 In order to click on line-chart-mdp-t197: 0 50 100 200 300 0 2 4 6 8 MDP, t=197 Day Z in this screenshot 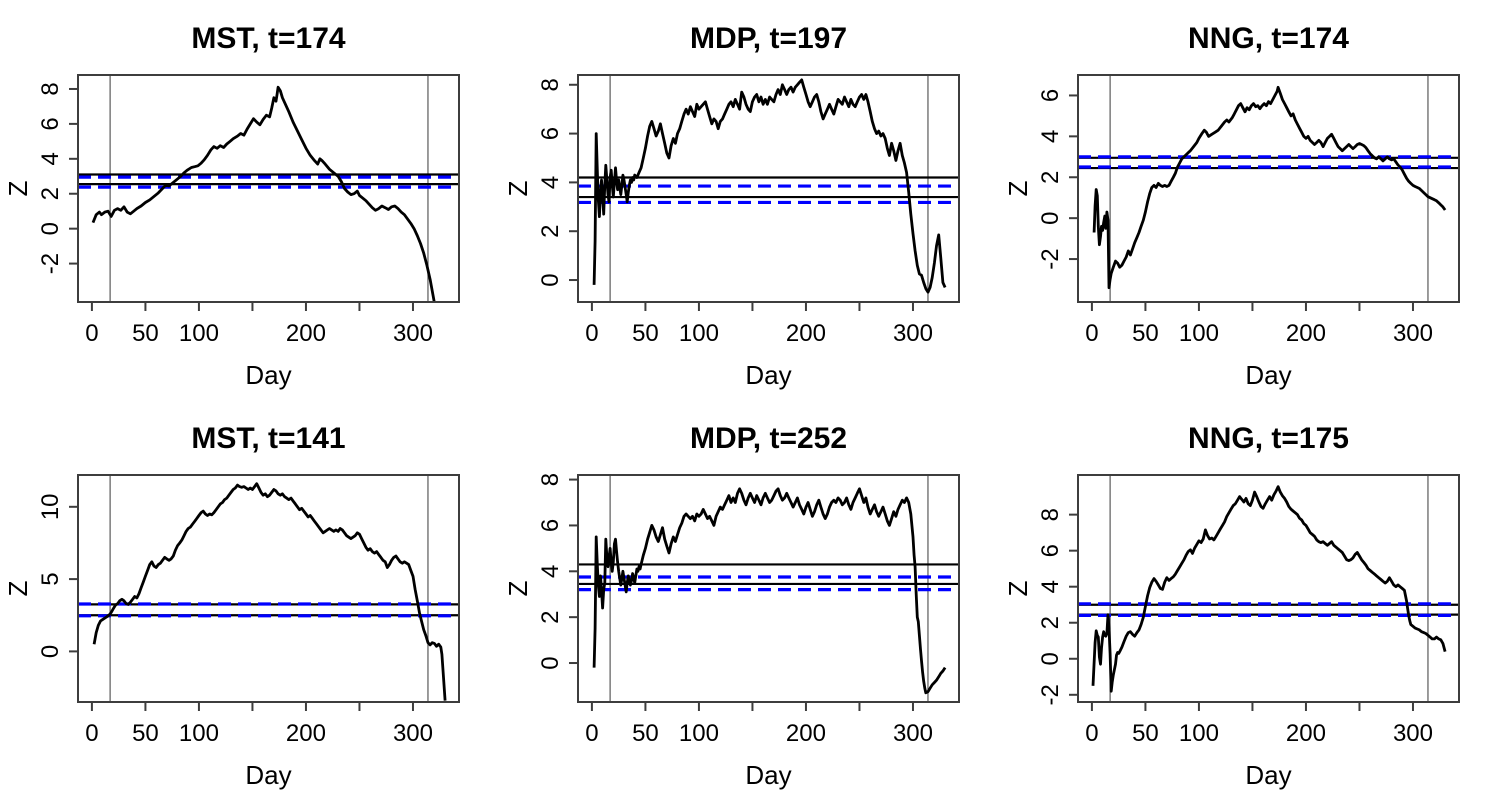, I will do `click(731, 206)`.